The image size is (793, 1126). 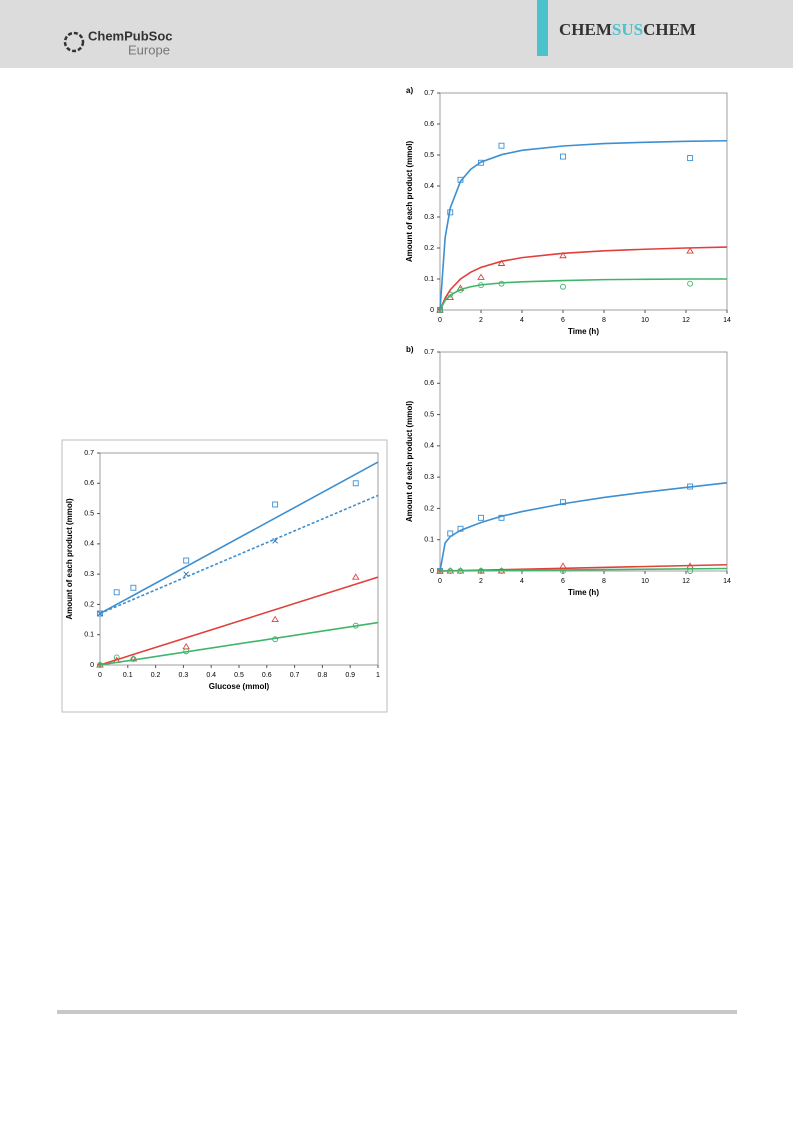 I want to click on x-tick-label: 0.3, so click(x=184, y=675).